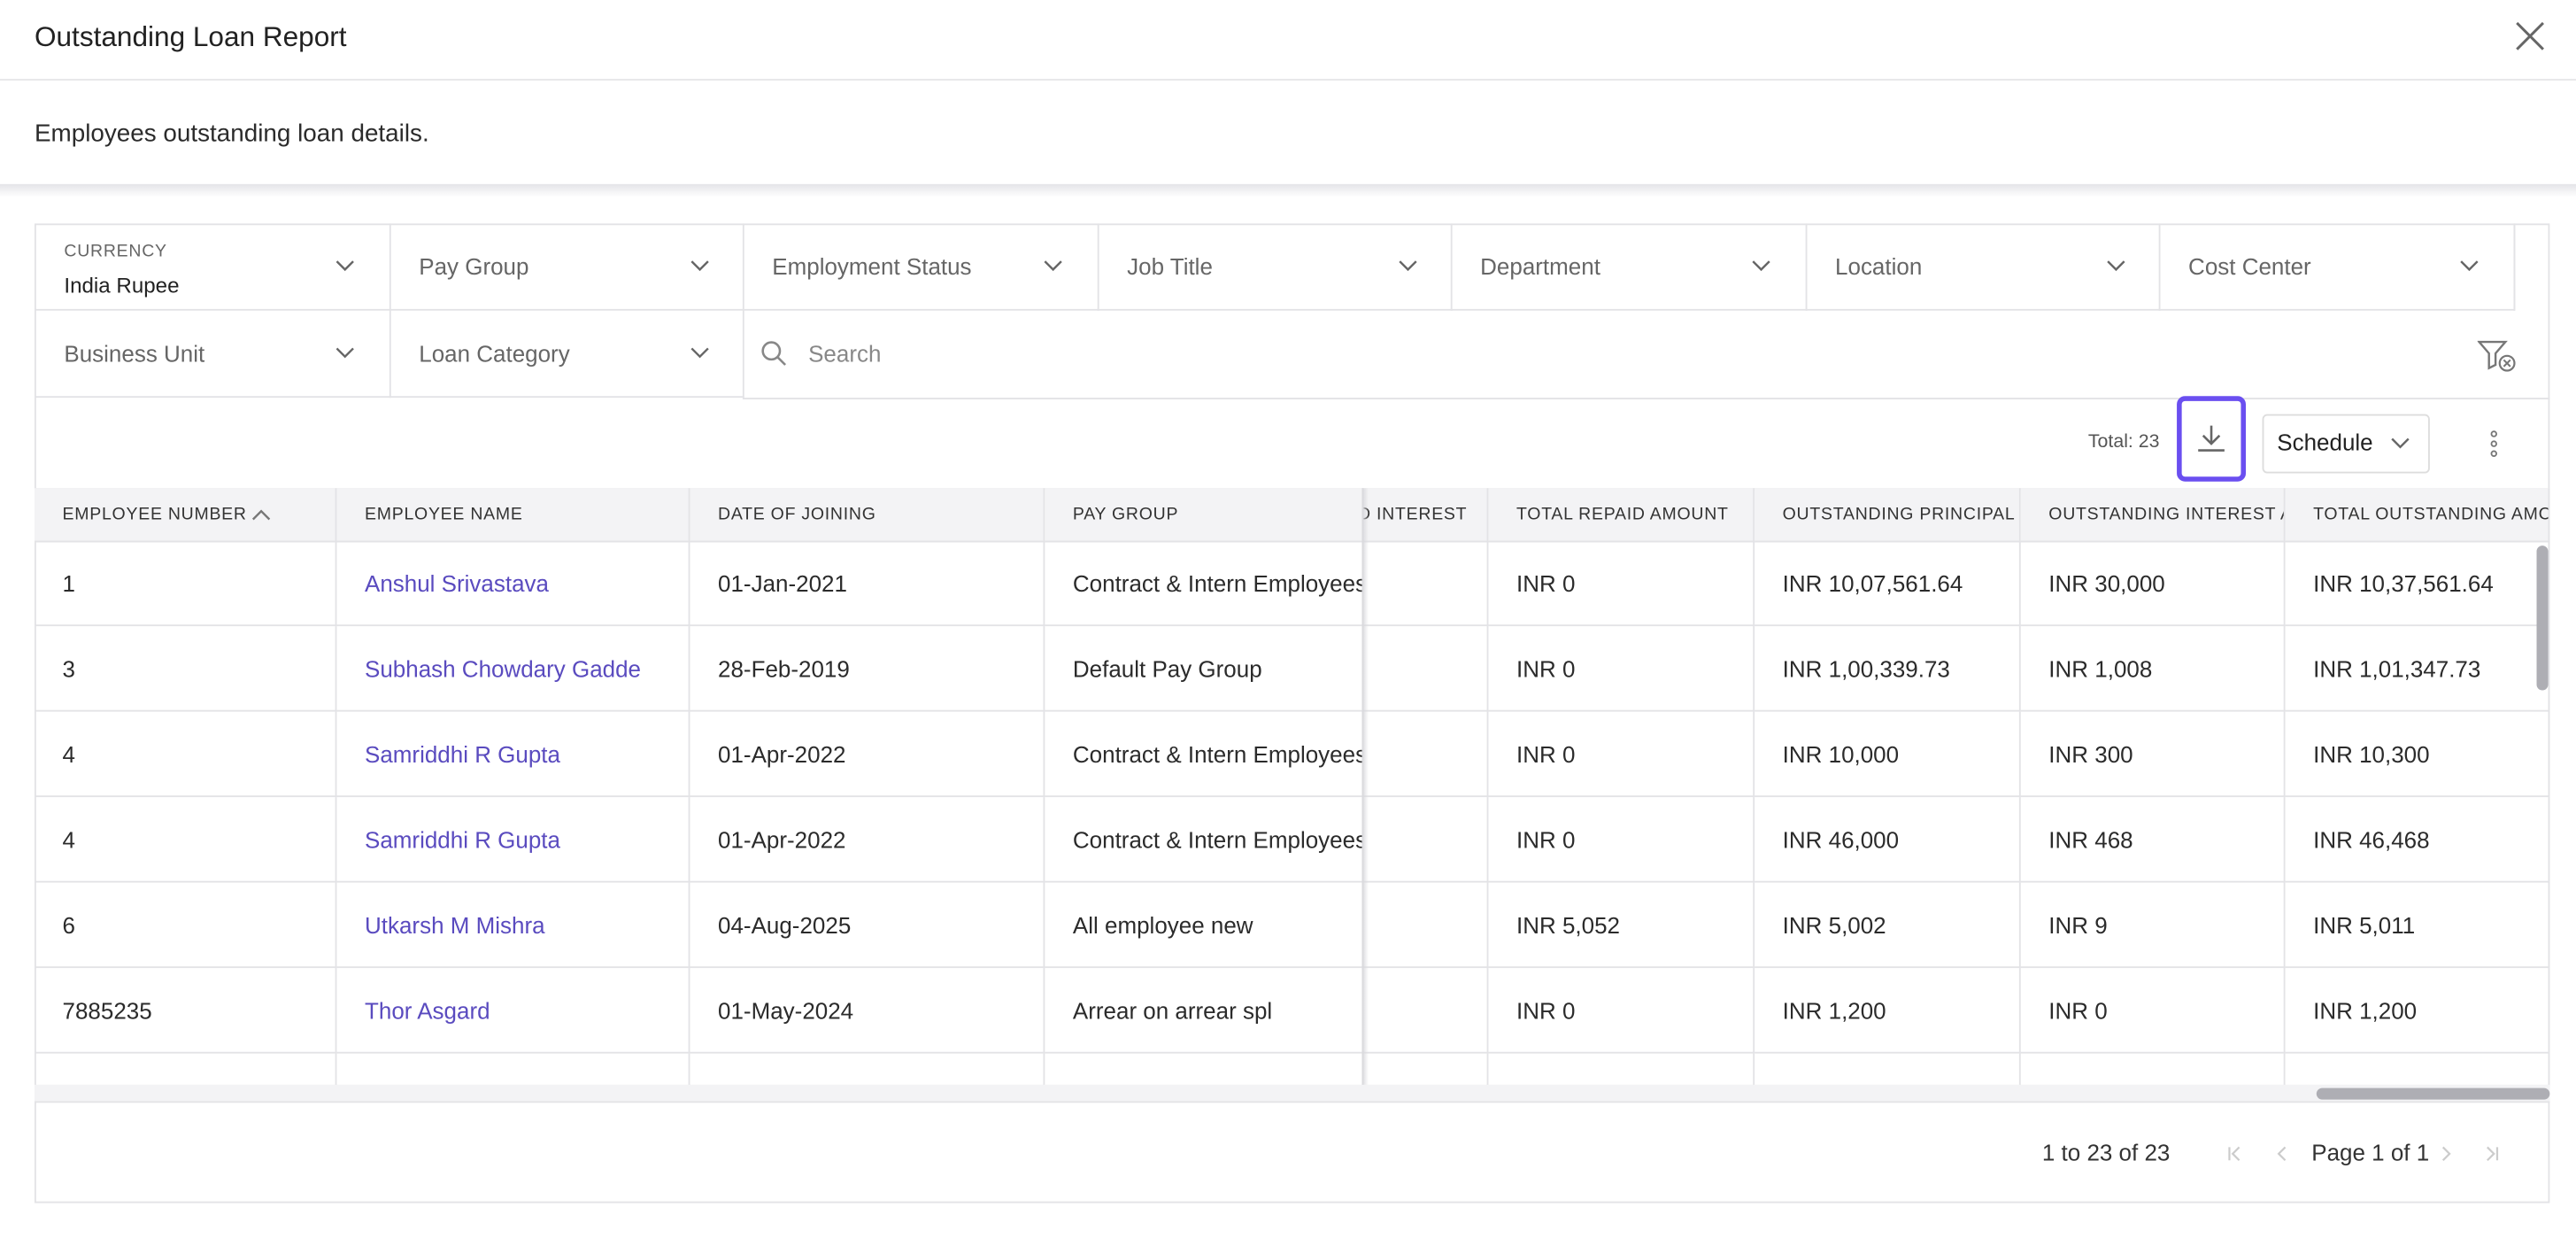 This screenshot has height=1246, width=2576. What do you see at coordinates (2417, 754) in the screenshot?
I see `table-cell: INR 10,300` at bounding box center [2417, 754].